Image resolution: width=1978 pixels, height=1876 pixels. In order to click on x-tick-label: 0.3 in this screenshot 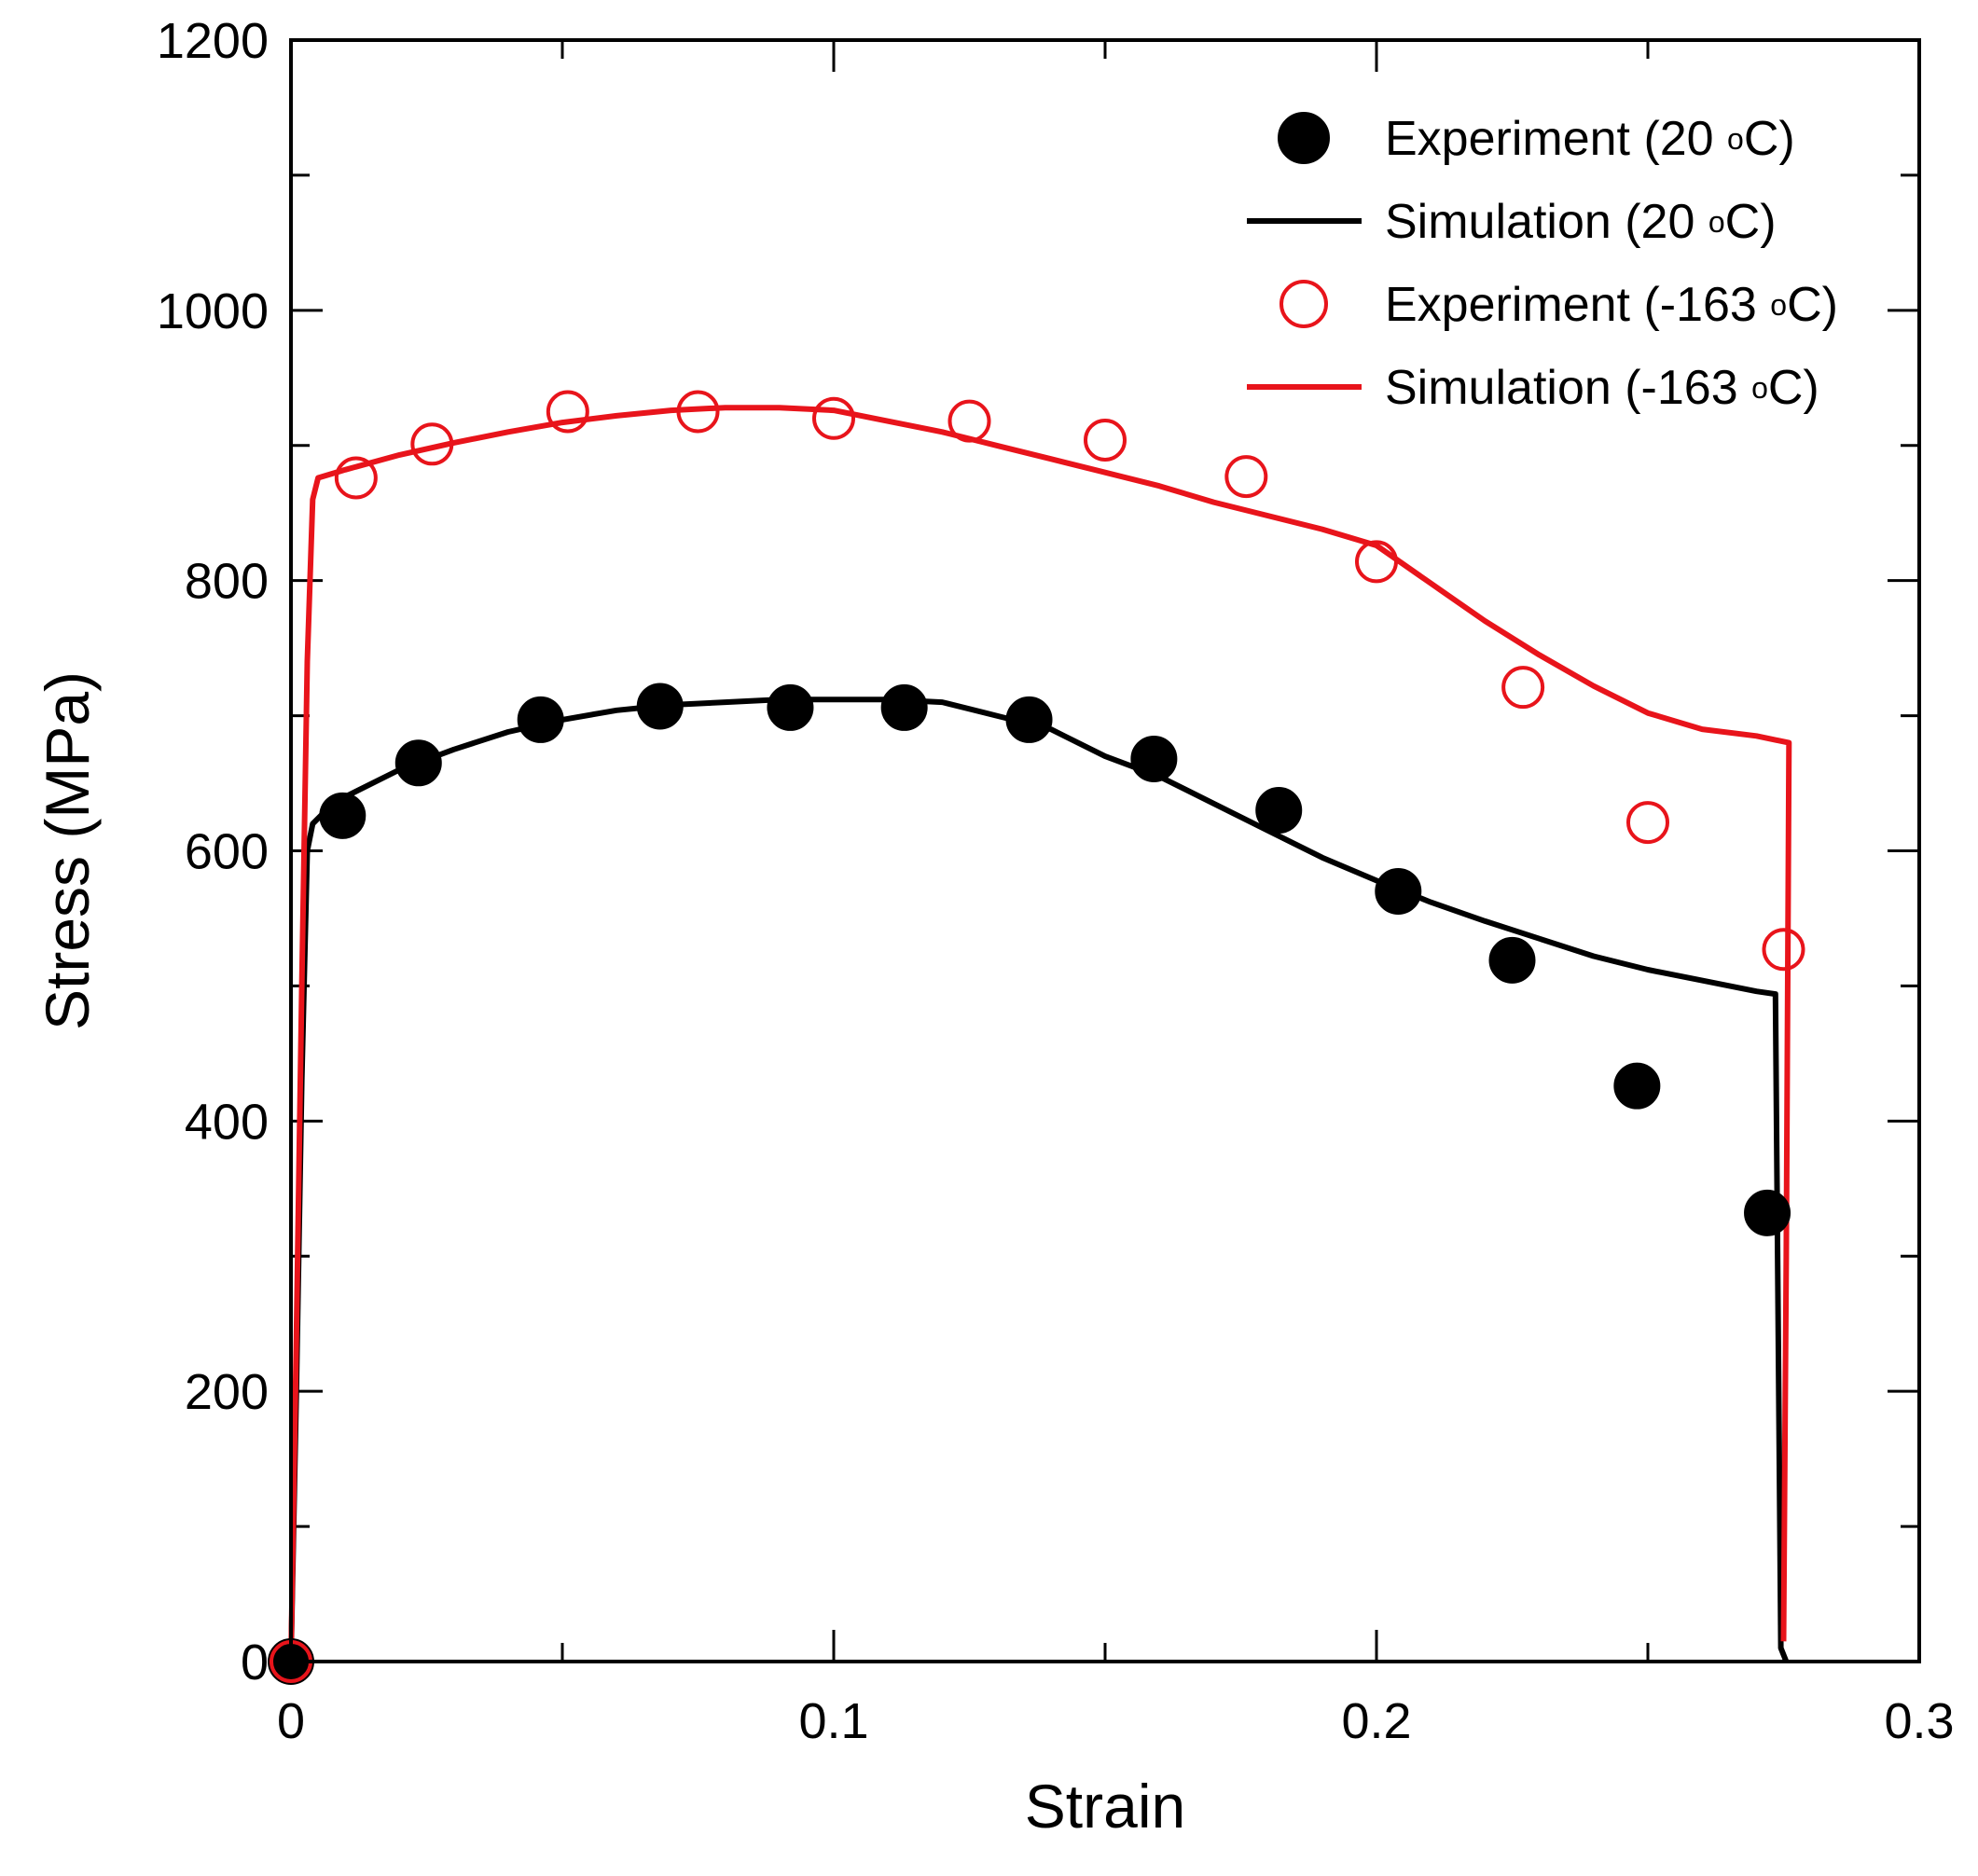, I will do `click(1919, 1721)`.